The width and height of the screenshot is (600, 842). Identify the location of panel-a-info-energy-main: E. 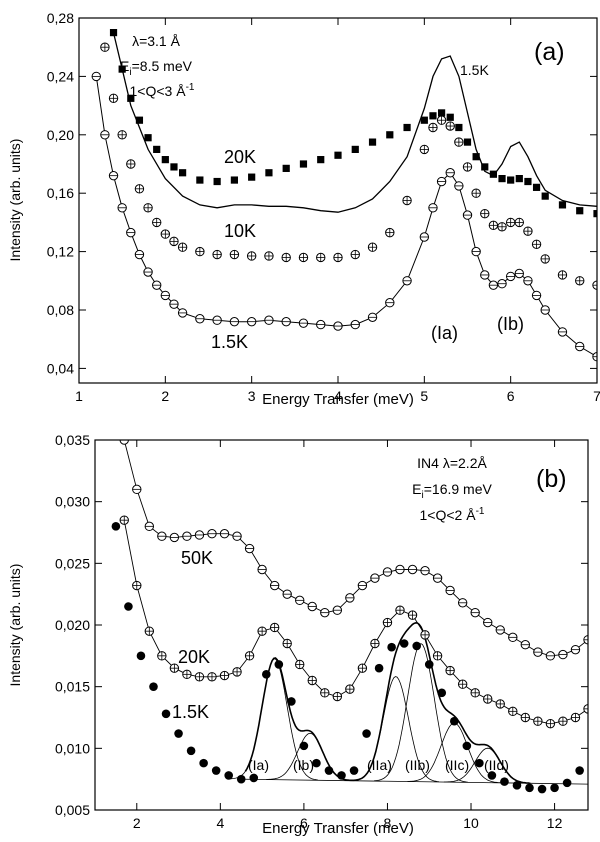
(124, 66).